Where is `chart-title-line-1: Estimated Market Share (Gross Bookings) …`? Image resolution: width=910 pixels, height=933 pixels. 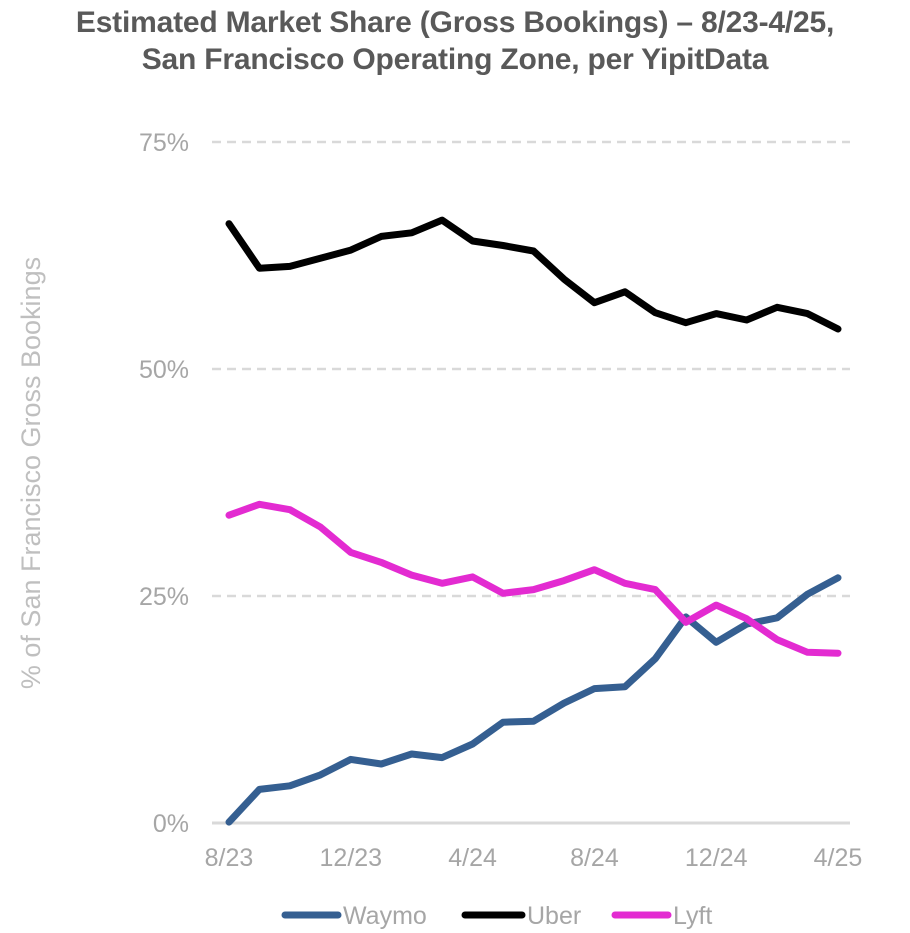
chart-title-line-1: Estimated Market Share (Gross Bookings) … is located at coordinates (455, 22).